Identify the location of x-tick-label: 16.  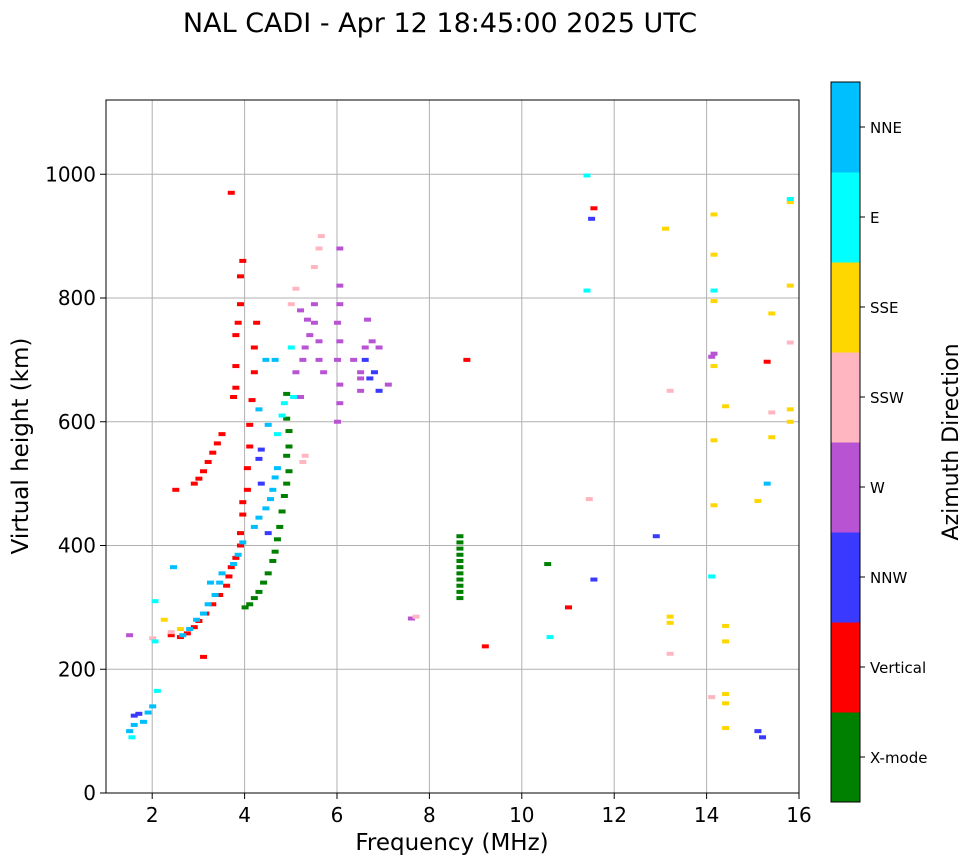
(798, 815).